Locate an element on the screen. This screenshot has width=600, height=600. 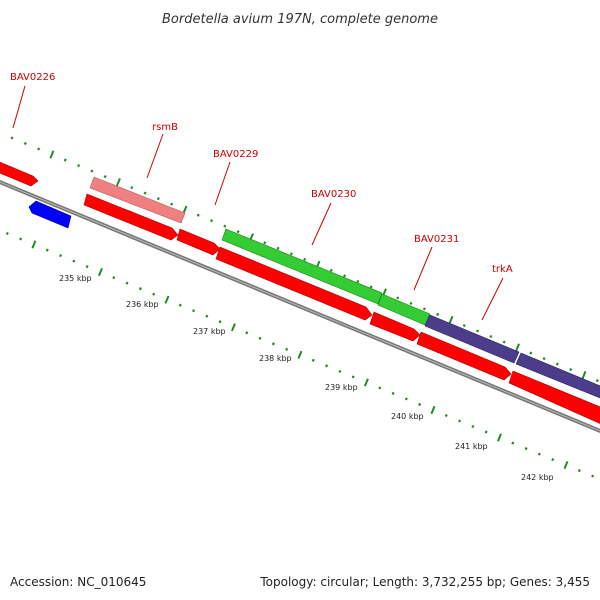
gene-label-rsmb: rsmB is located at coordinates (165, 127).